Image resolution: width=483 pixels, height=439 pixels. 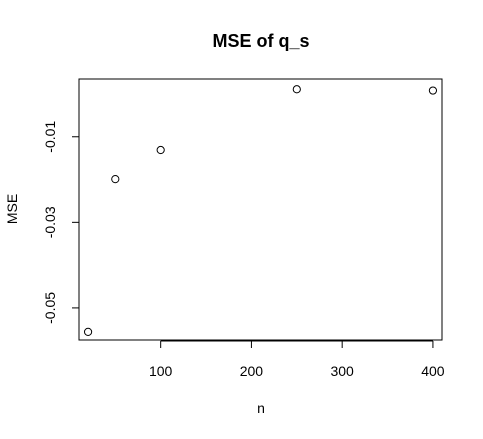 I want to click on x-tick-label: 100, so click(x=161, y=371).